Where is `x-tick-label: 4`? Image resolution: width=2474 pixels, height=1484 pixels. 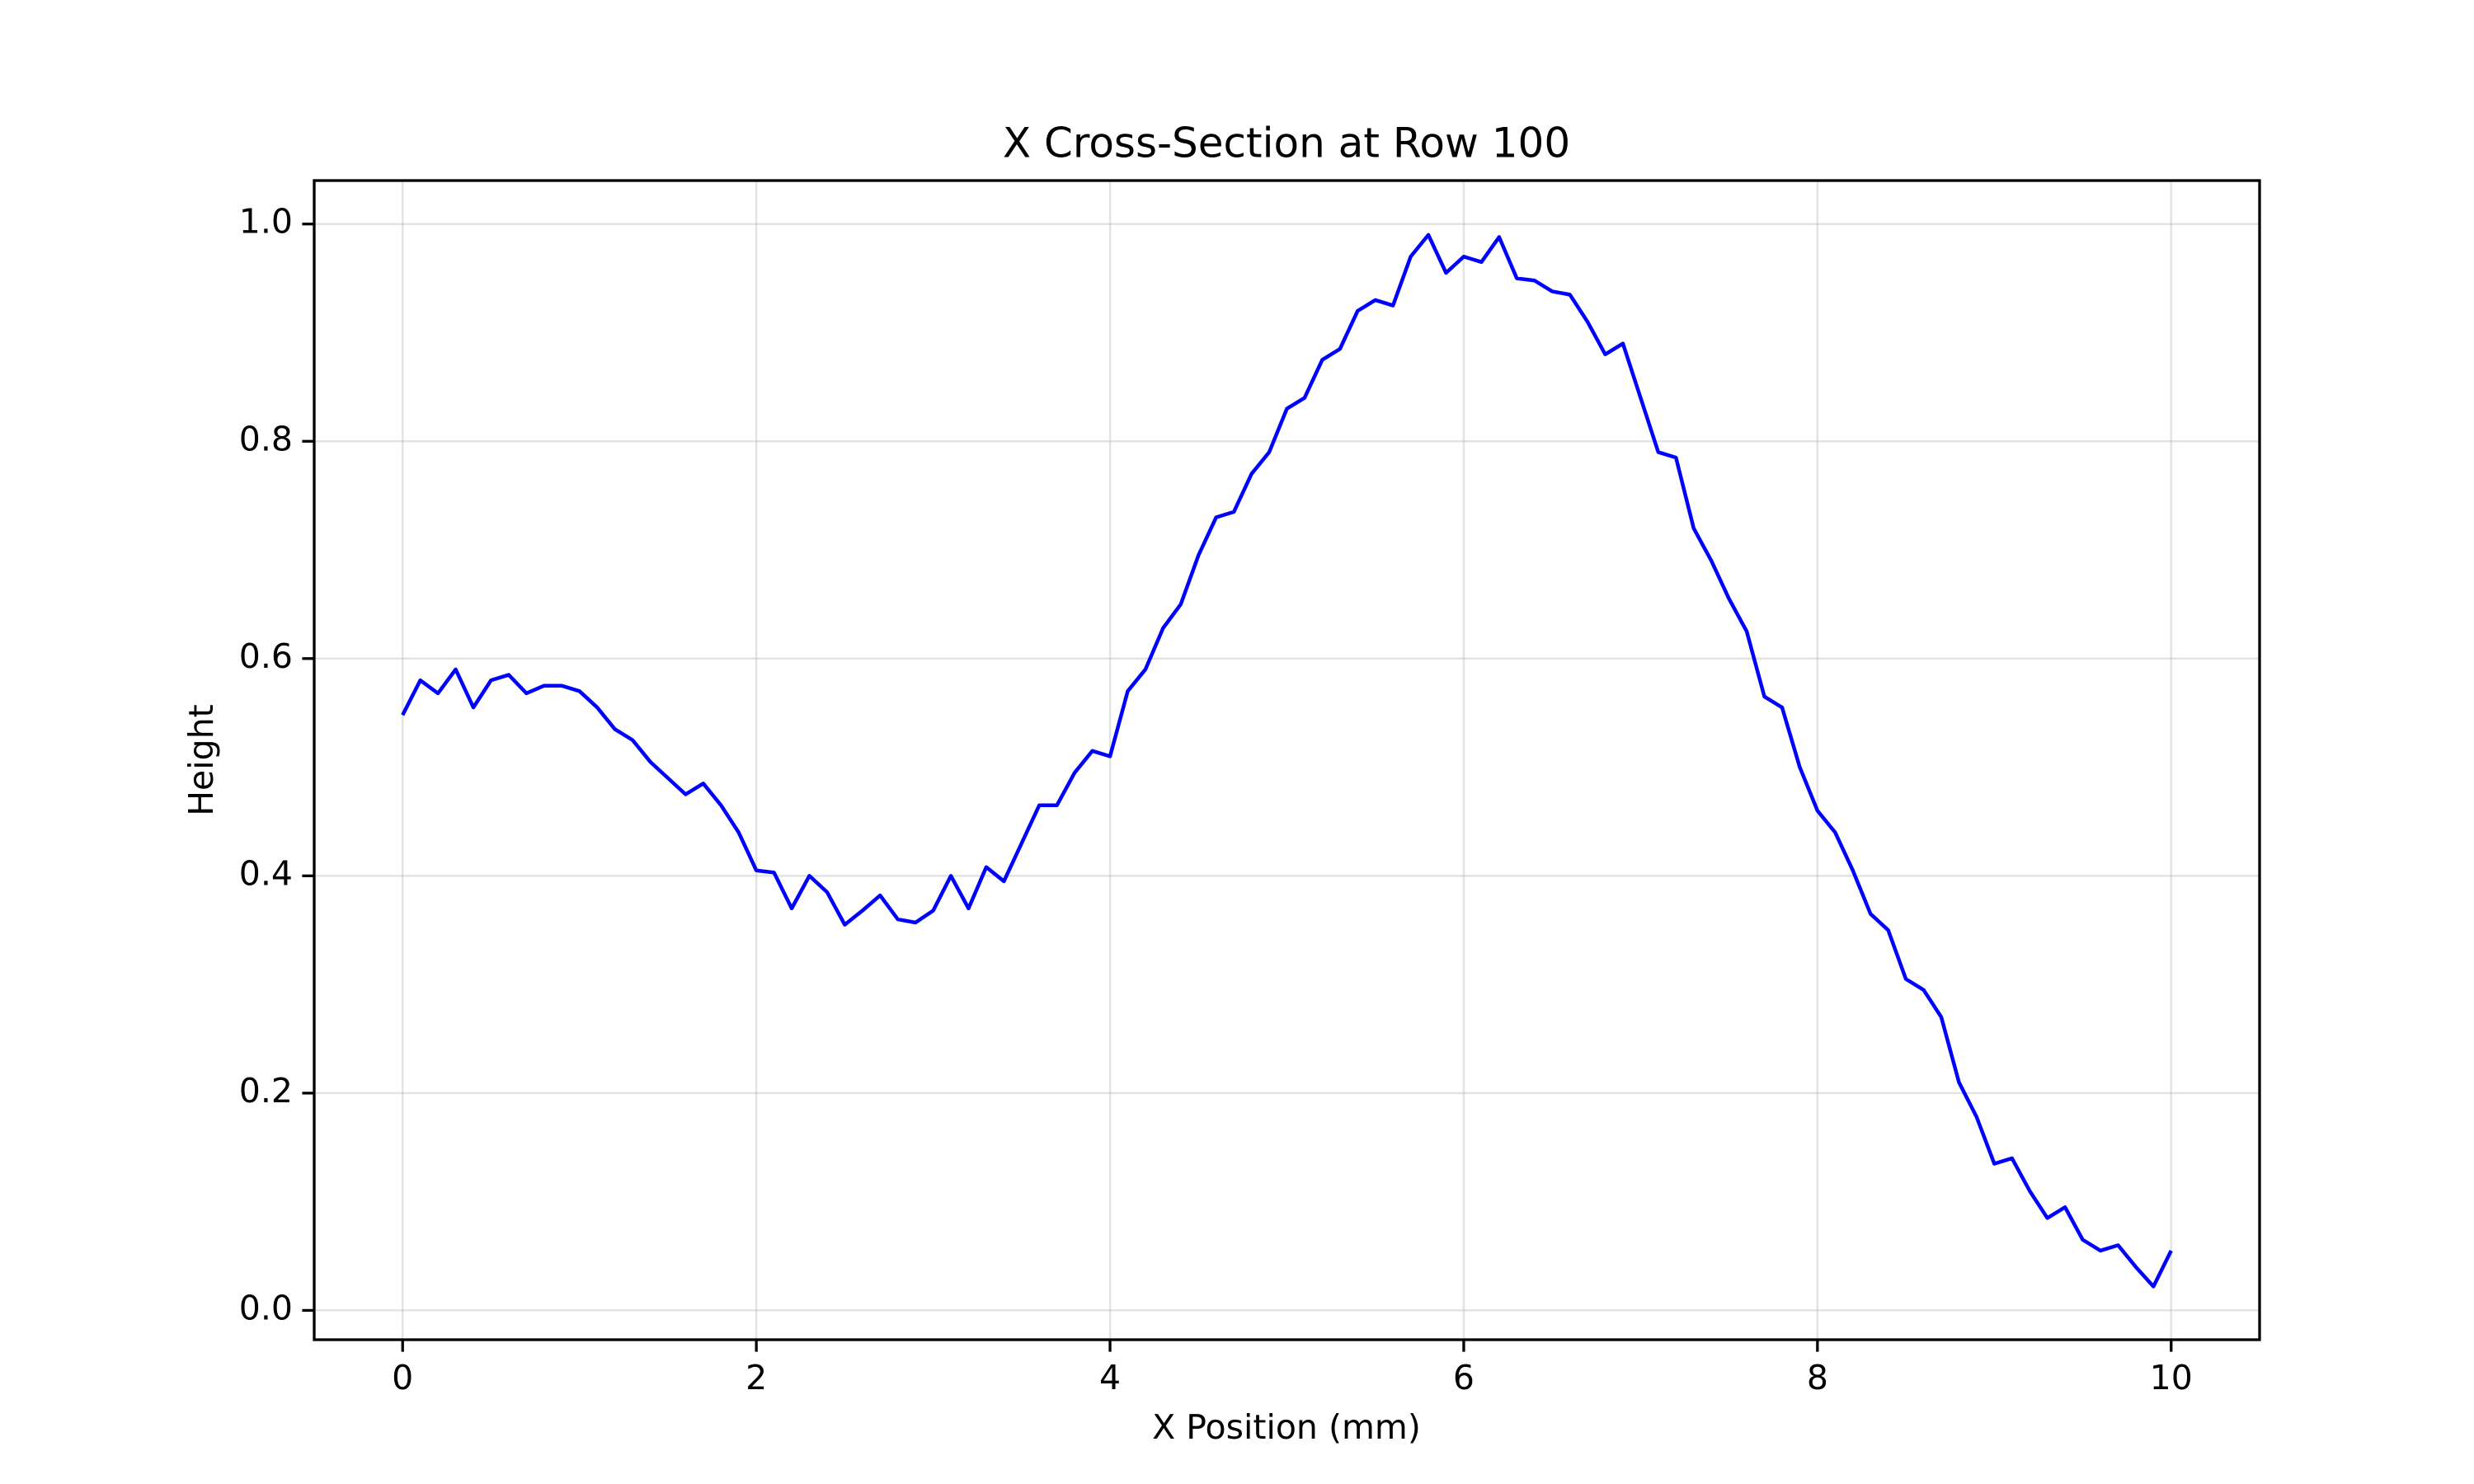 x-tick-label: 4 is located at coordinates (1110, 1377).